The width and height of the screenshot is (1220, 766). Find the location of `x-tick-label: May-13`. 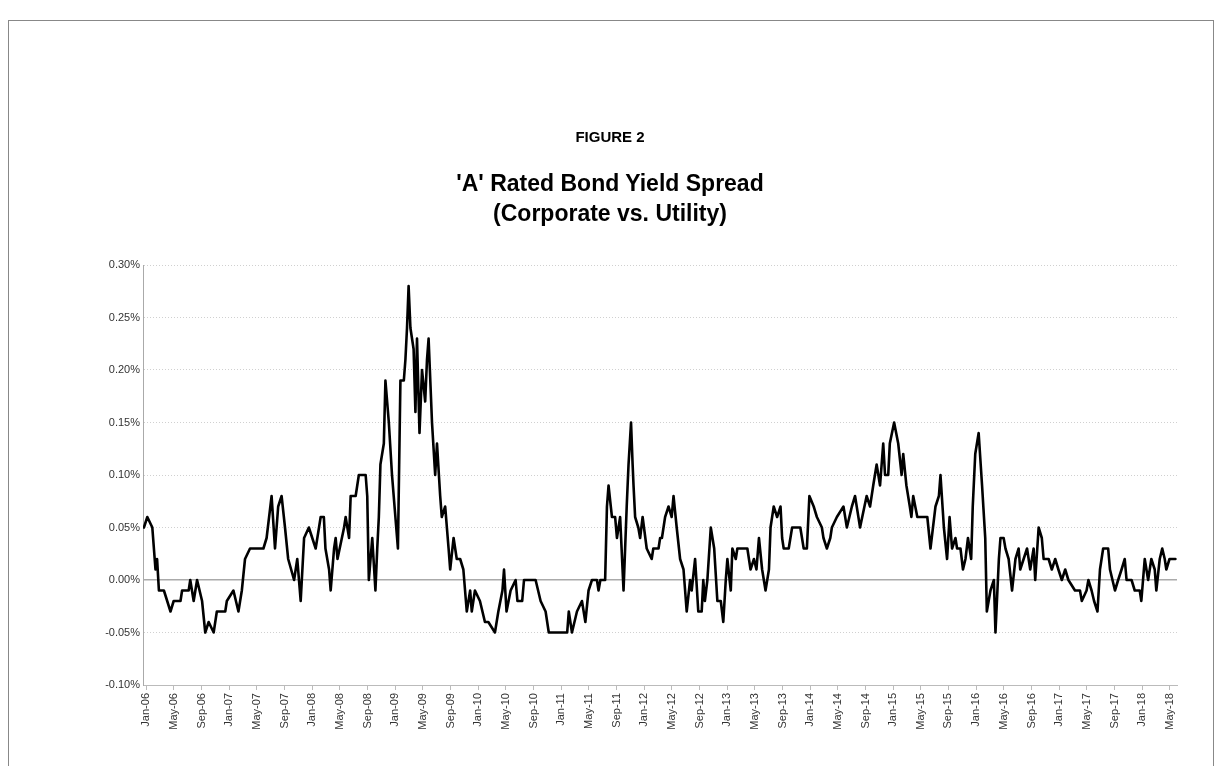

x-tick-label: May-13 is located at coordinates (753, 711).